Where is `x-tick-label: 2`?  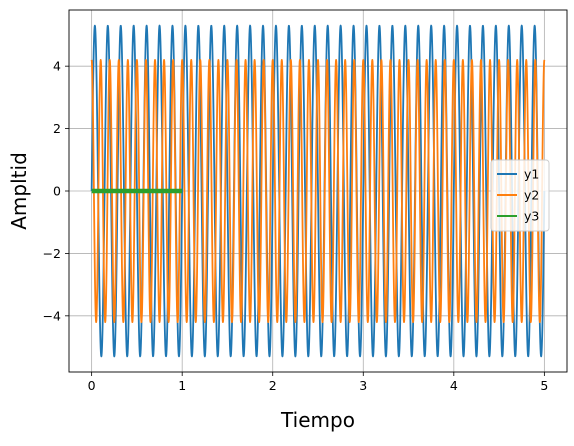 x-tick-label: 2 is located at coordinates (273, 385).